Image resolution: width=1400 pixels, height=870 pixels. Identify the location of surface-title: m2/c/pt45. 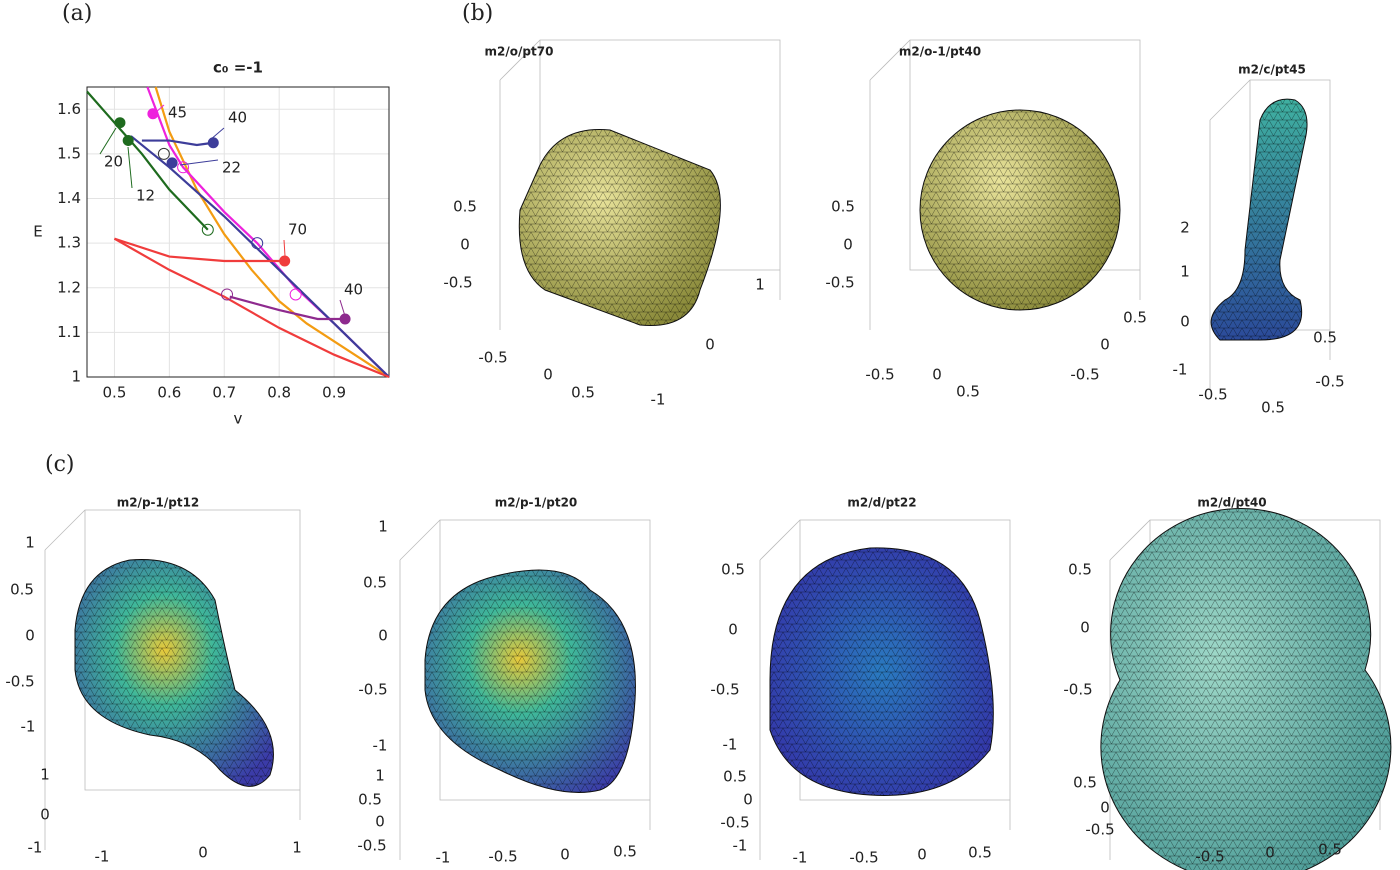
(1272, 70).